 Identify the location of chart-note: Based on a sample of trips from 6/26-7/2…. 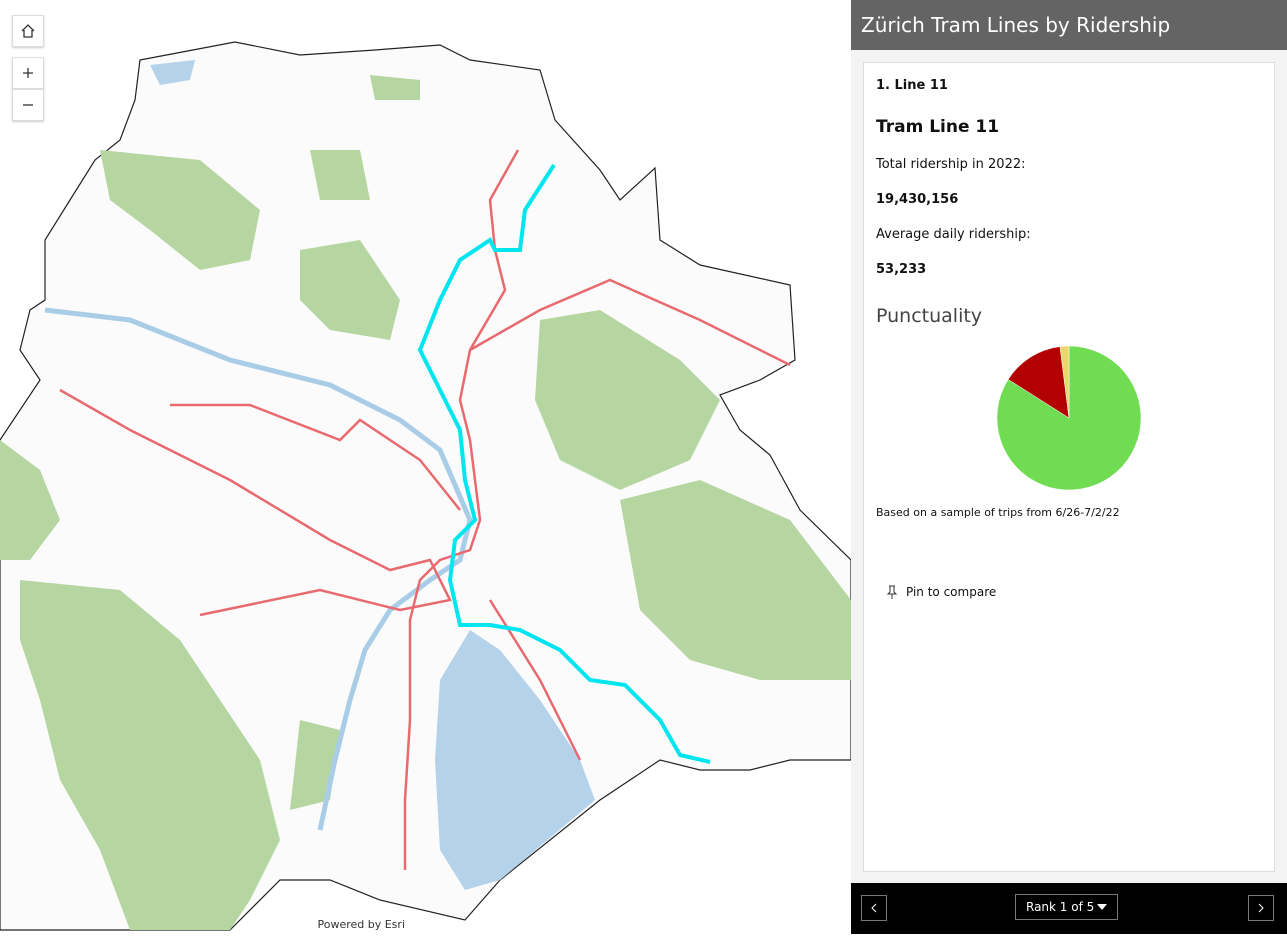
(998, 512).